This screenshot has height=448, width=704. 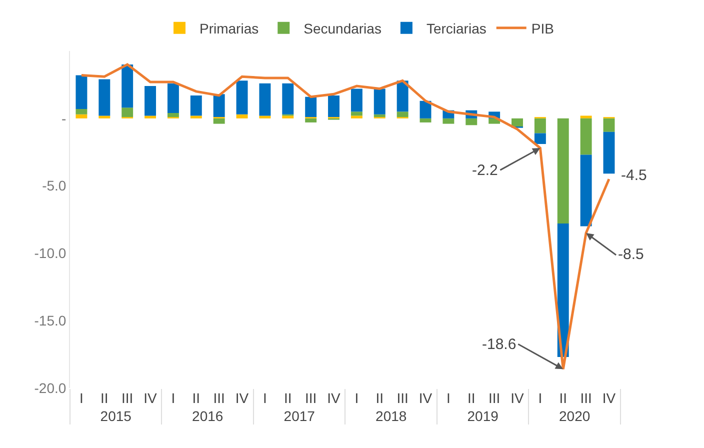 I want to click on y-tick-label: -15.0, so click(x=50, y=320).